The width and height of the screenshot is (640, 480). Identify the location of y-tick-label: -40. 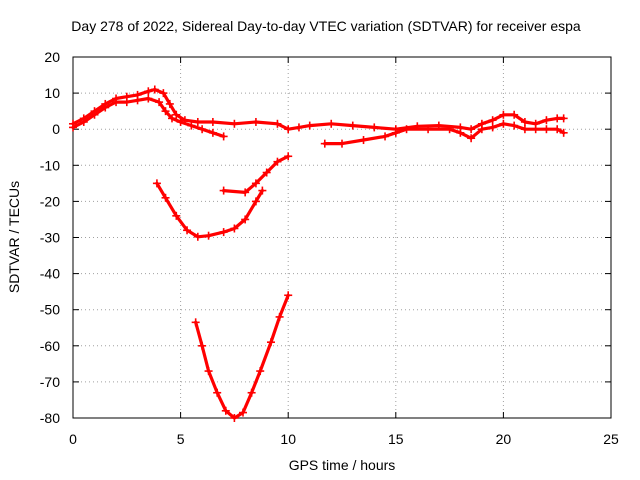
(50, 274).